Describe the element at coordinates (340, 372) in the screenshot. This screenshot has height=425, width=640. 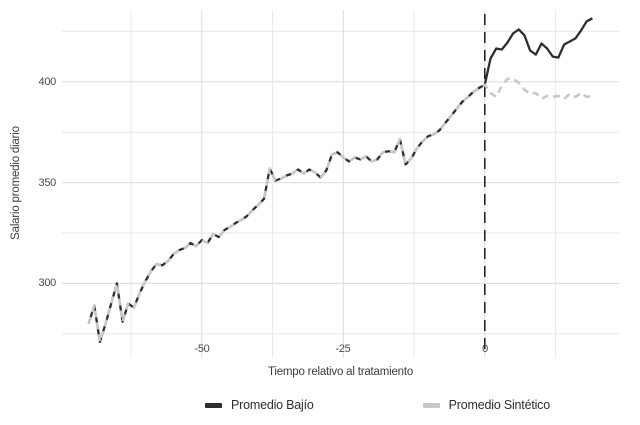
I see `x-axis-title: Tiempo relativo al tratamiento` at that location.